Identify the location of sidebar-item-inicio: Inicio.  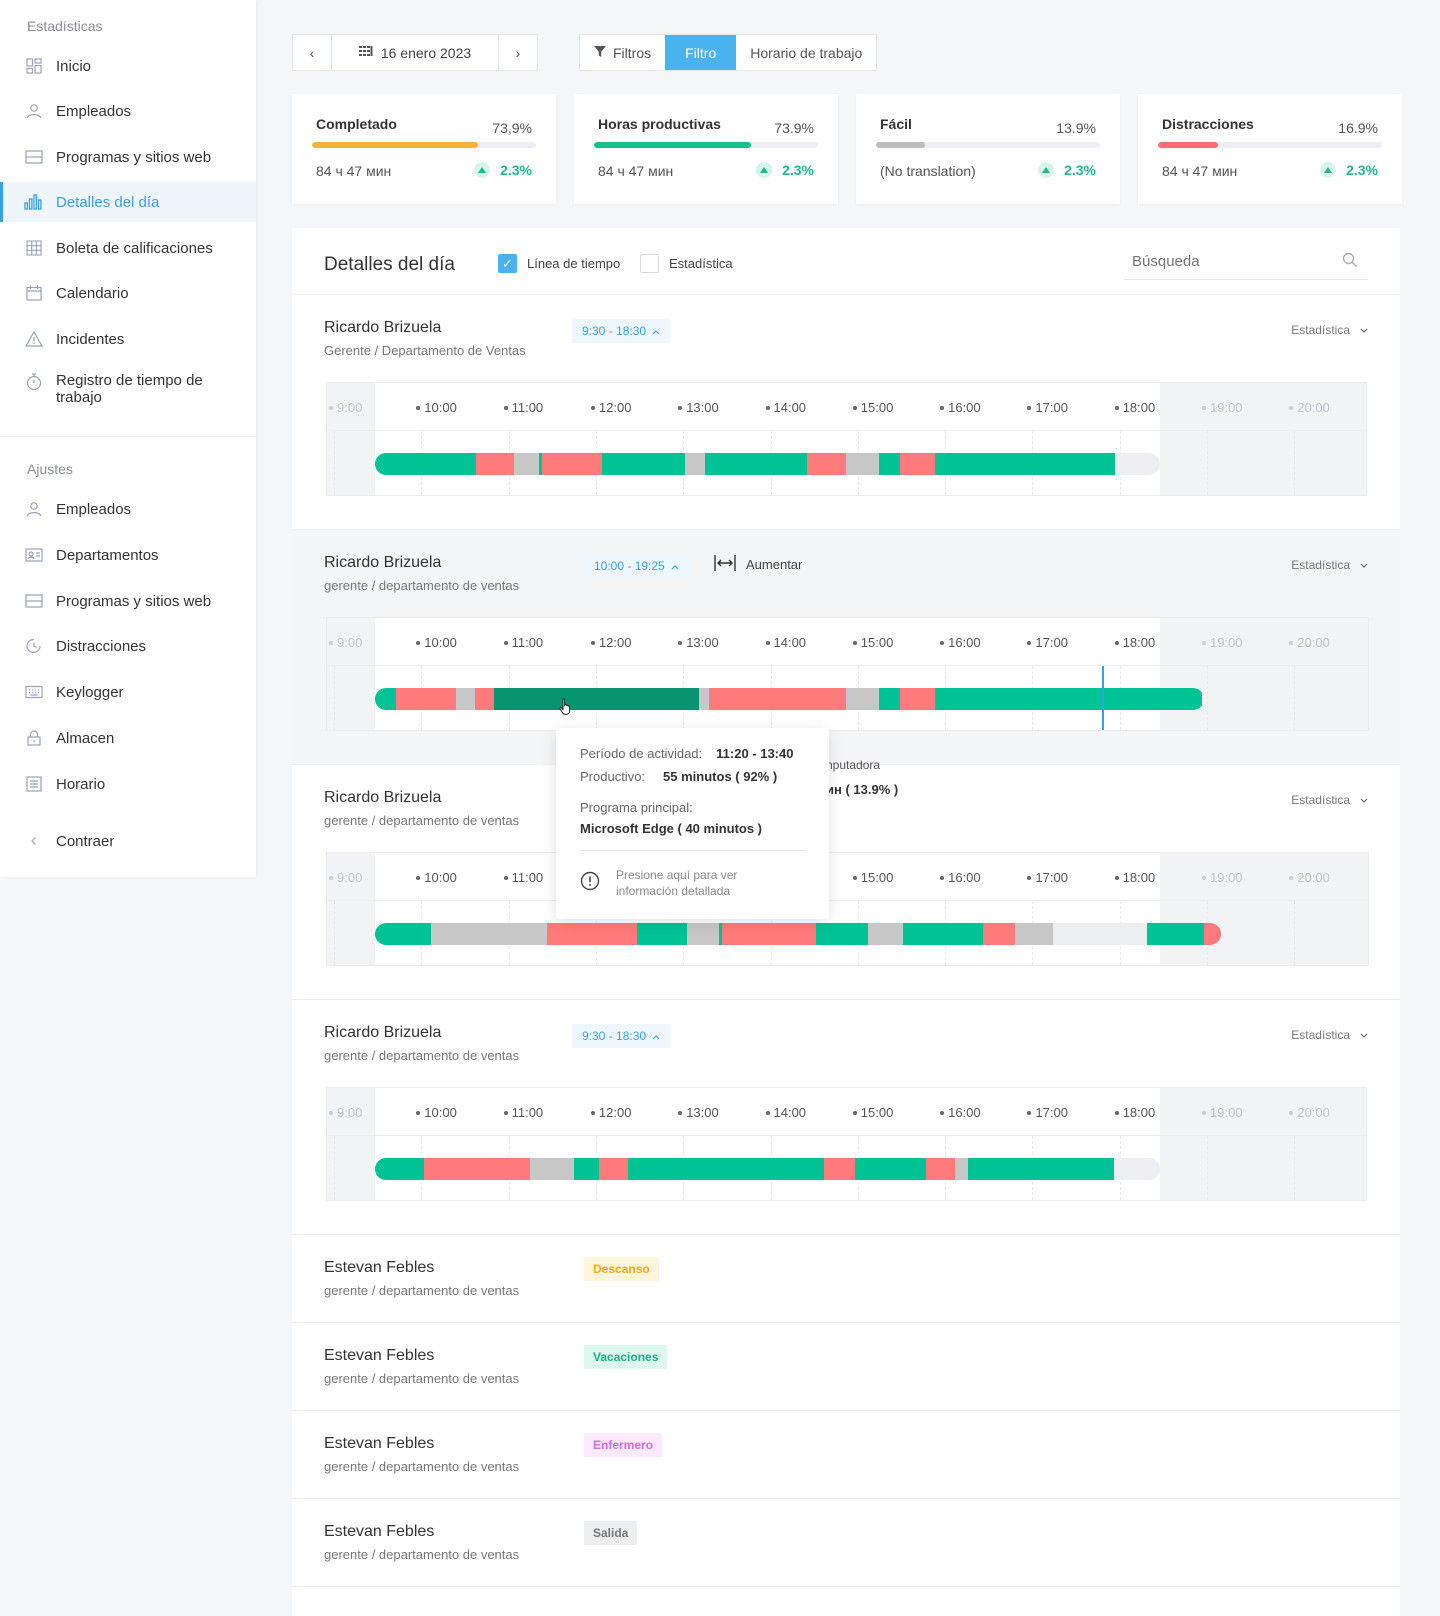
(128, 66).